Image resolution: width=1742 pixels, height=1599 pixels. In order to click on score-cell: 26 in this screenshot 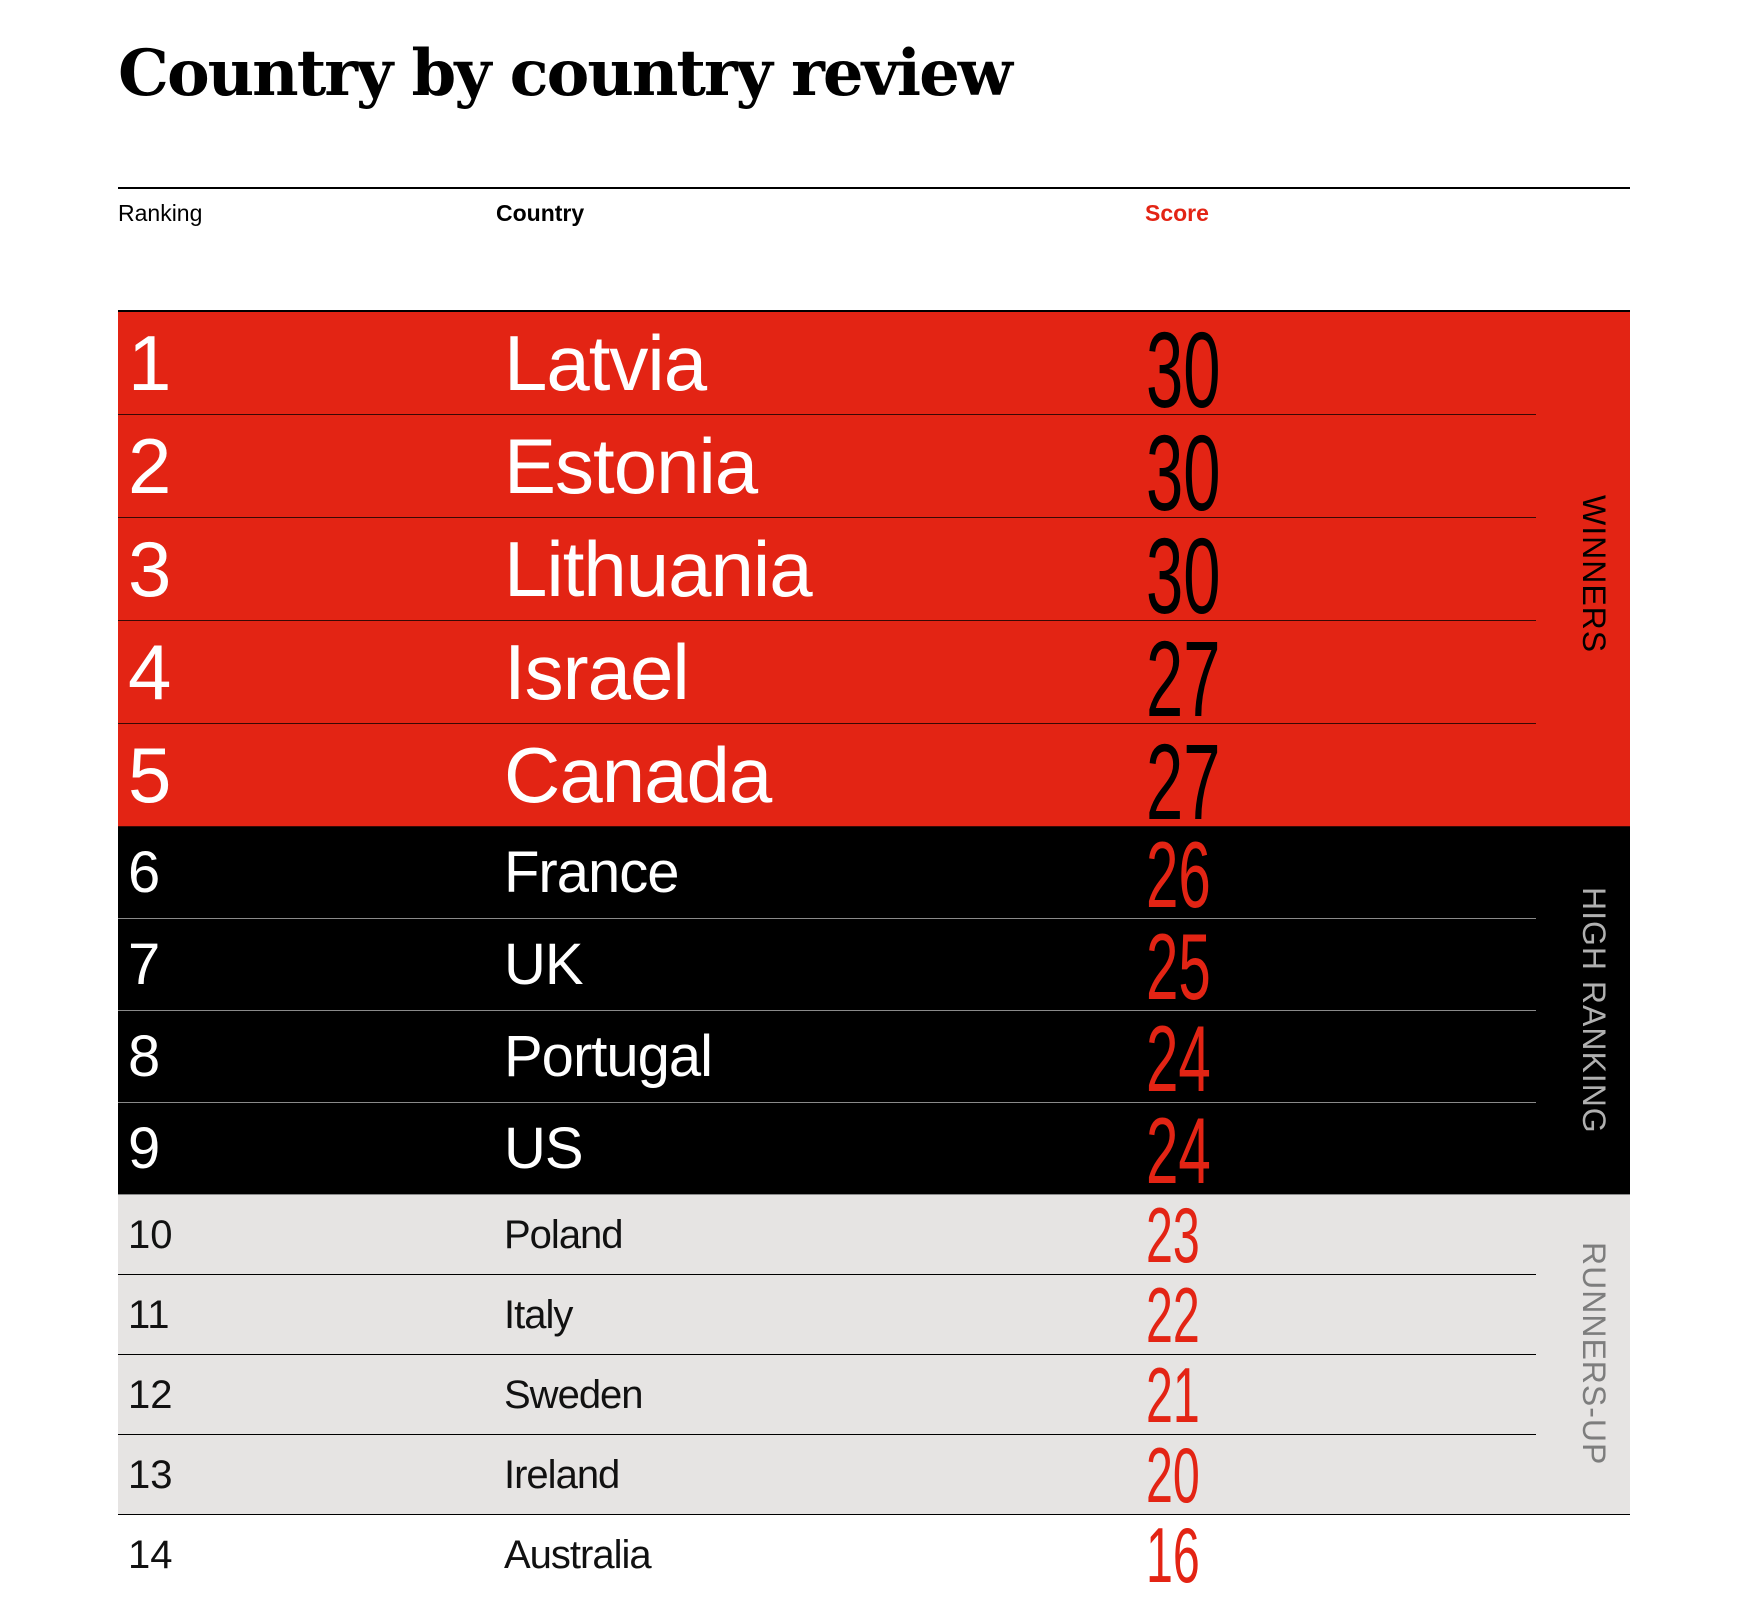, I will do `click(1178, 874)`.